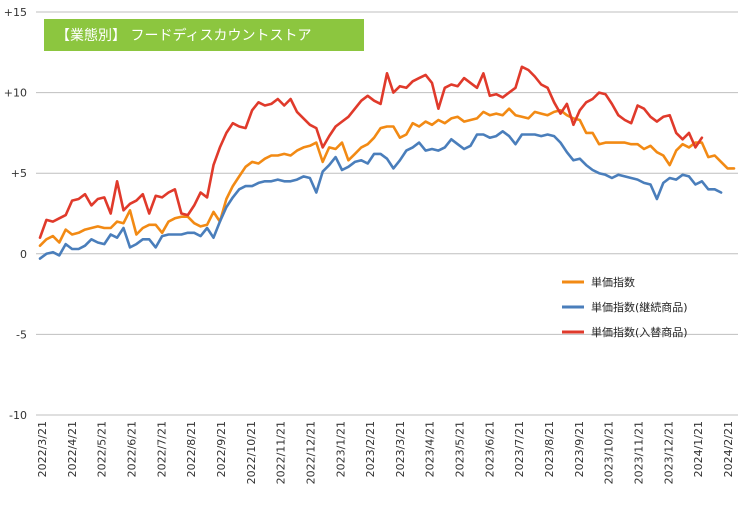 This screenshot has width=742, height=510. I want to click on y-tick-label: -10, so click(18, 415).